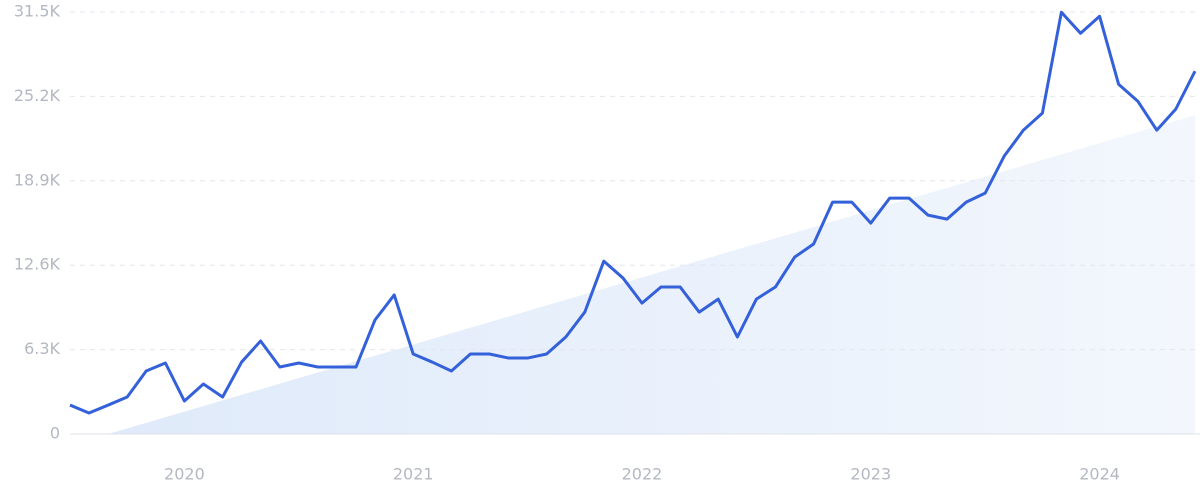 This screenshot has width=1200, height=499. Describe the element at coordinates (42, 348) in the screenshot. I see `y-tick-label: 6.3K` at that location.